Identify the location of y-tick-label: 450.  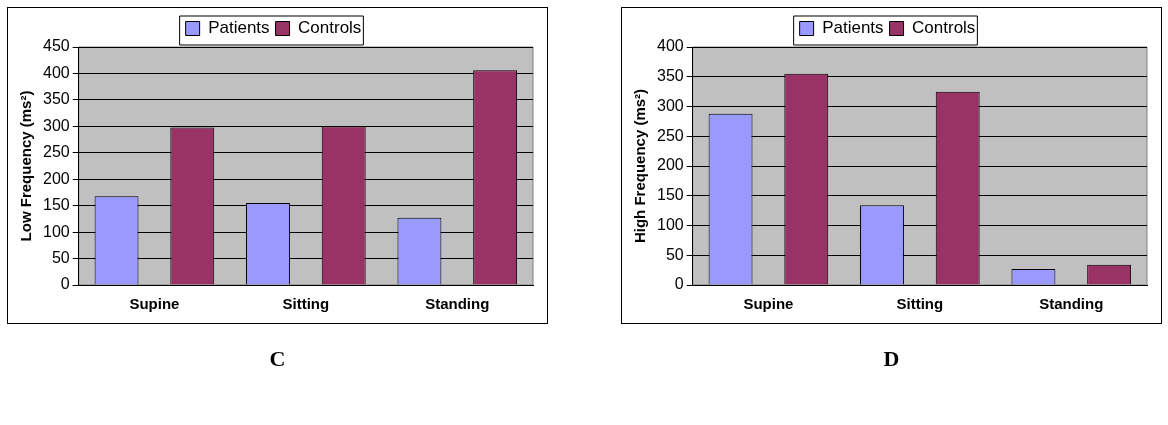
(56, 46).